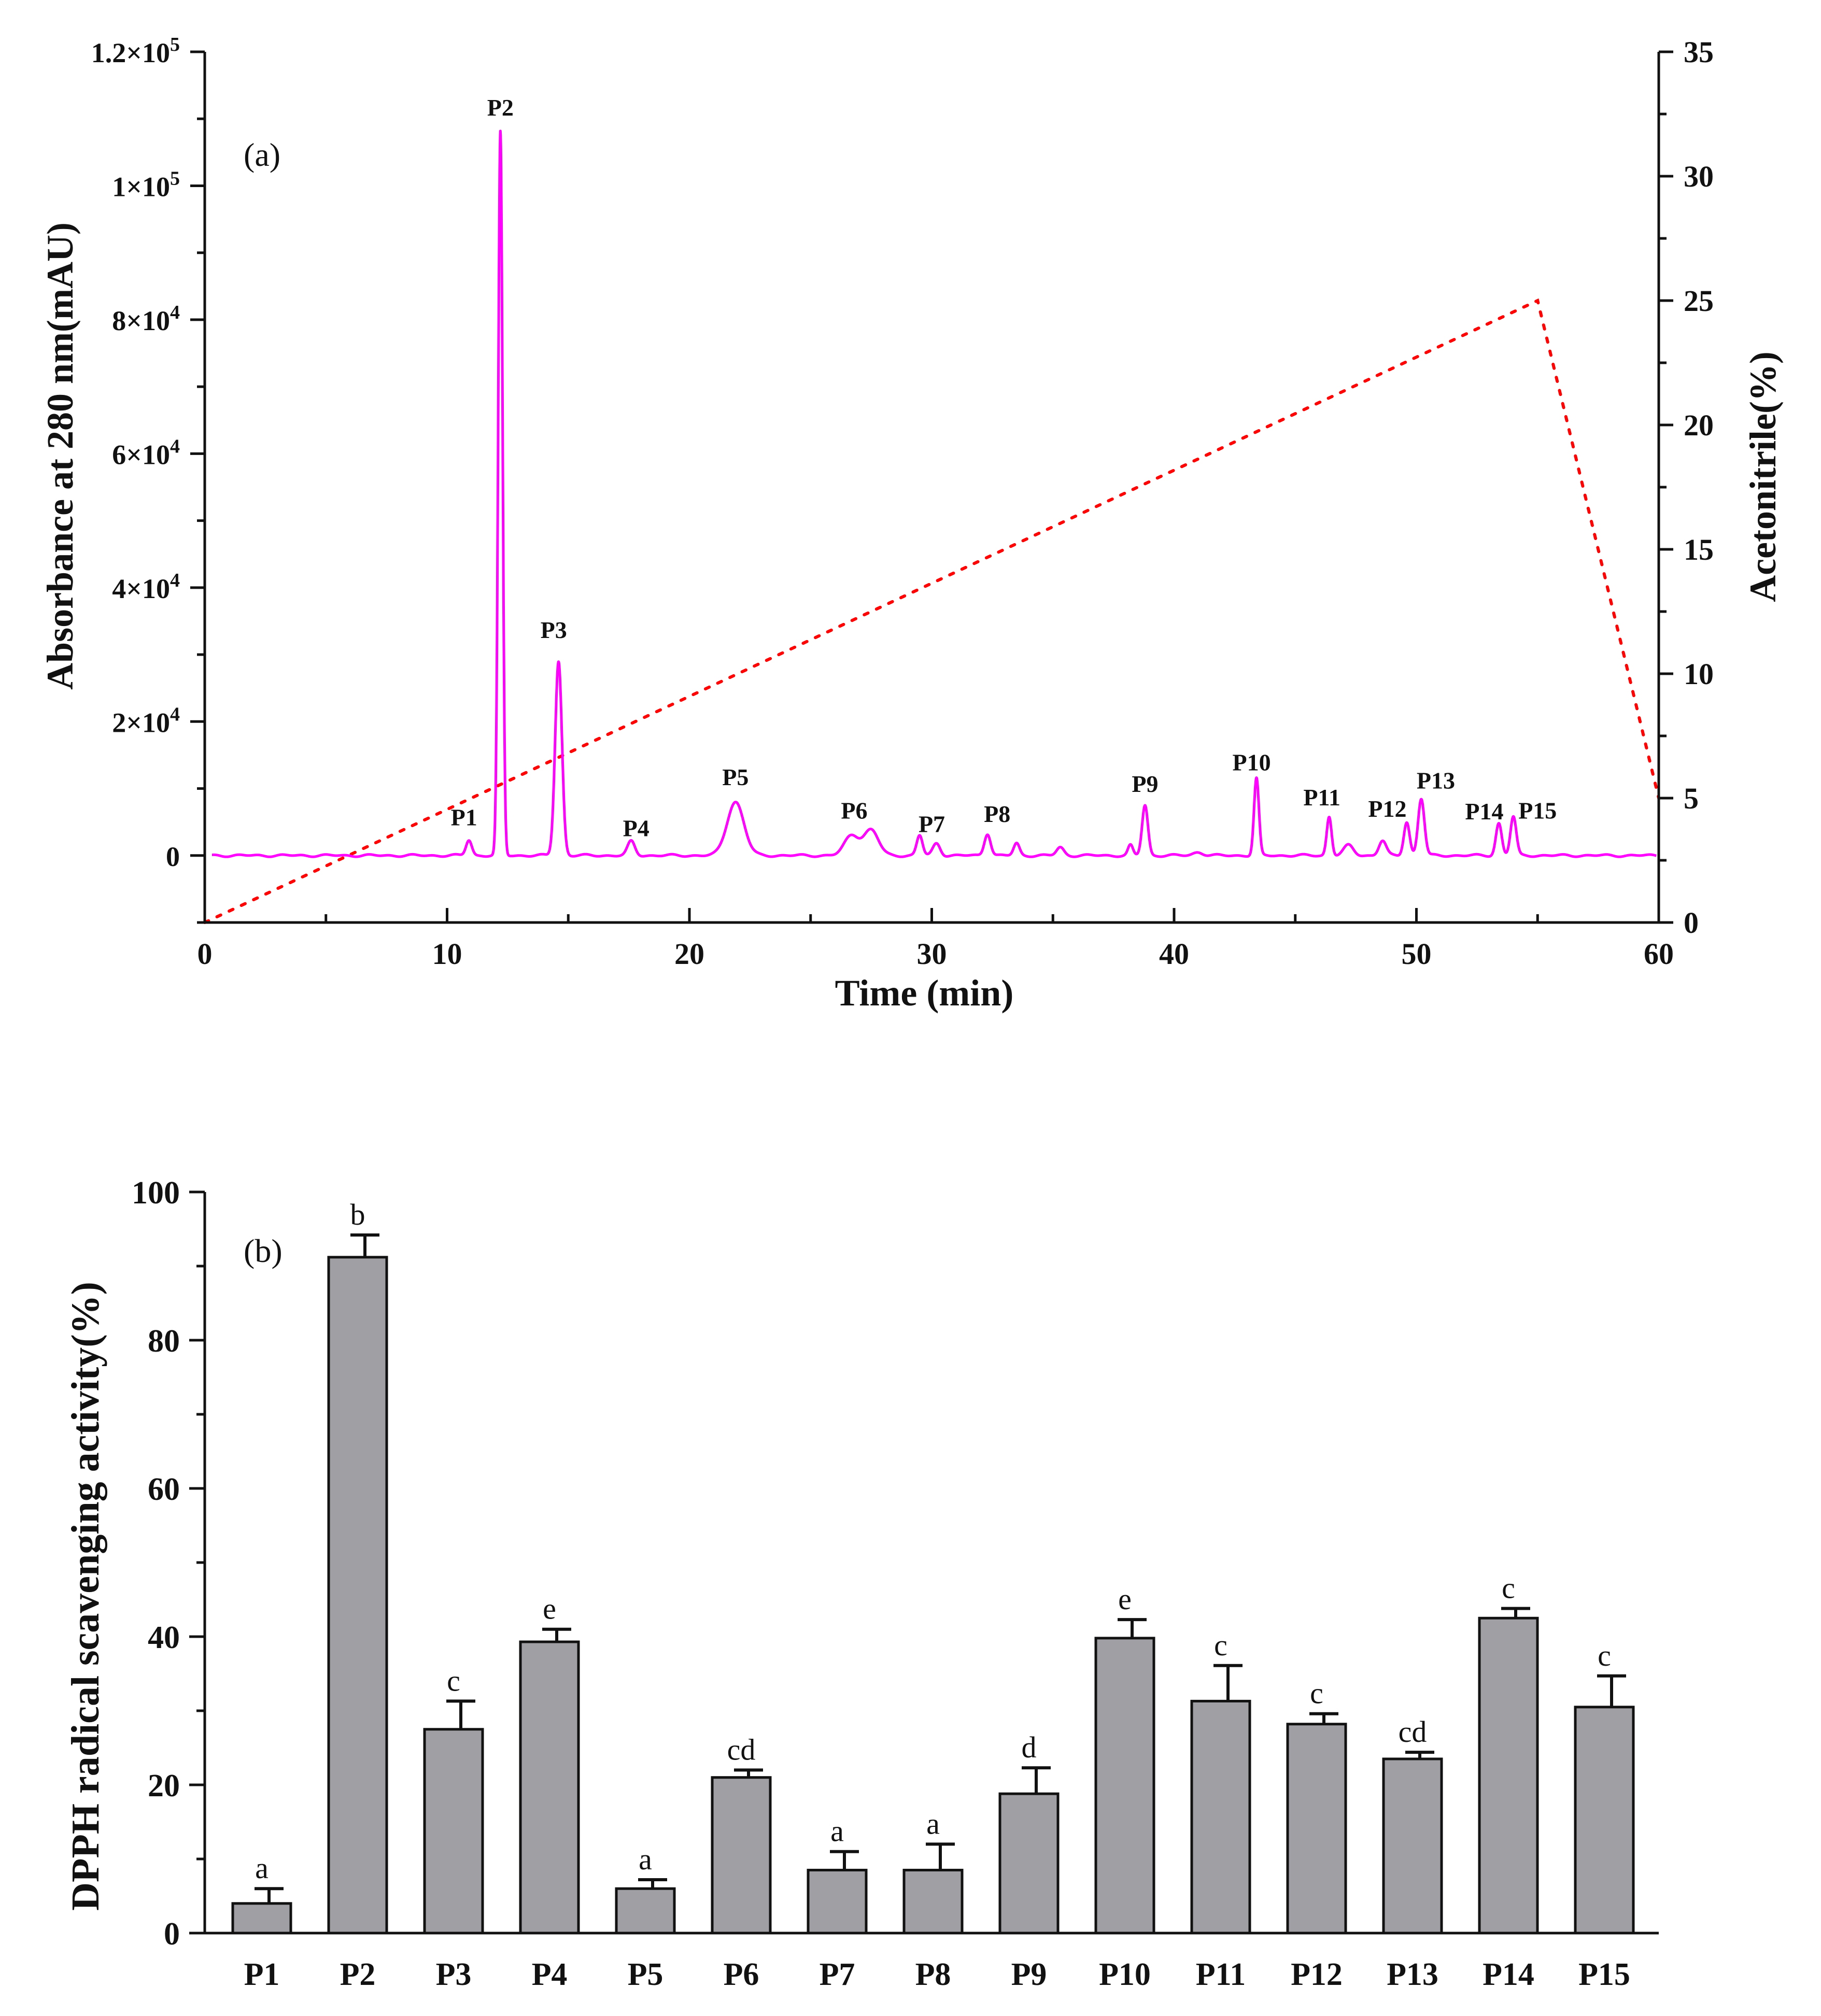  Describe the element at coordinates (172, 1934) in the screenshot. I see `dpph-tick-label: 0` at that location.